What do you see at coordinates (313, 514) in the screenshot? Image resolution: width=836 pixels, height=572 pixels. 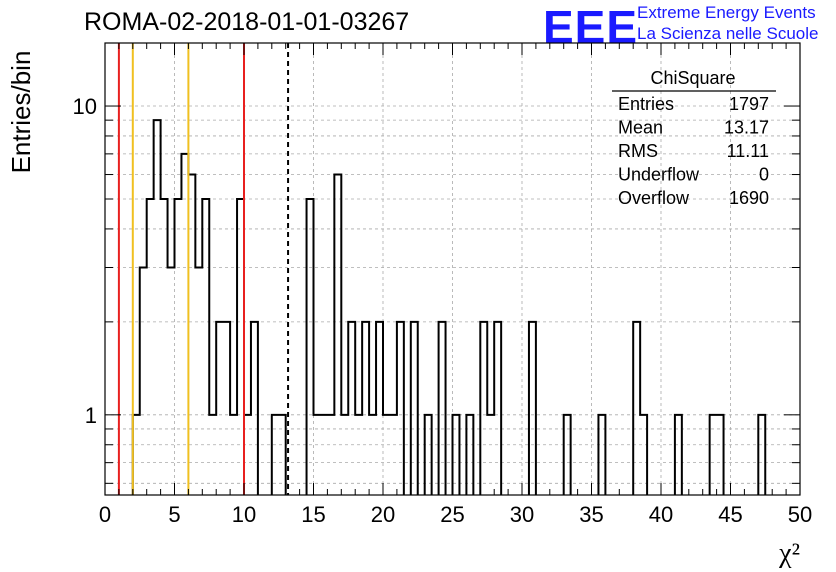 I see `x-tick-label: 15` at bounding box center [313, 514].